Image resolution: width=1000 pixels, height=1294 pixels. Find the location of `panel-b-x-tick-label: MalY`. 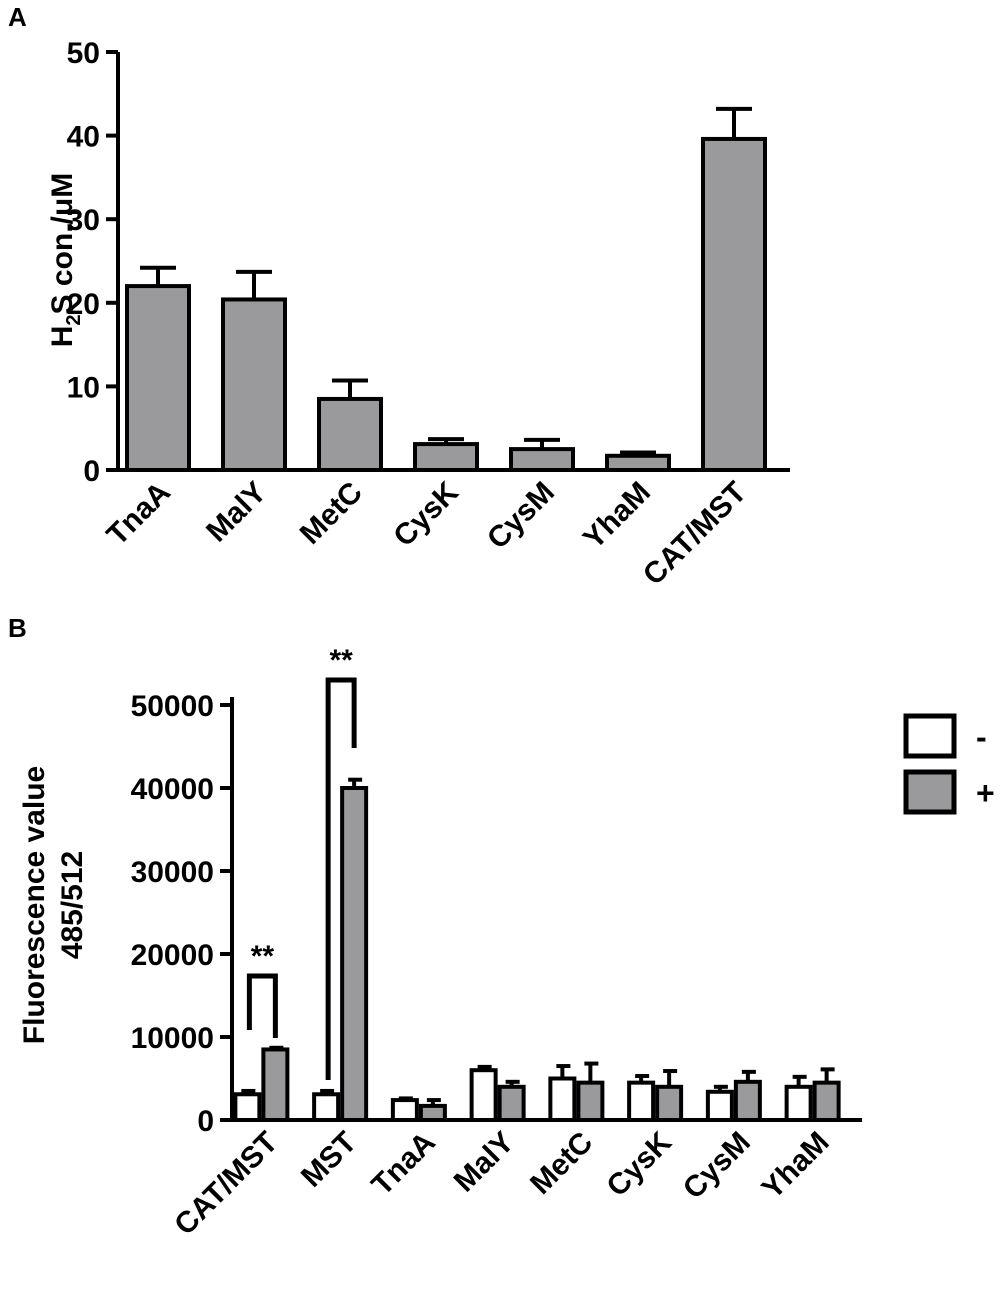

panel-b-x-tick-label: MalY is located at coordinates (484, 1162).